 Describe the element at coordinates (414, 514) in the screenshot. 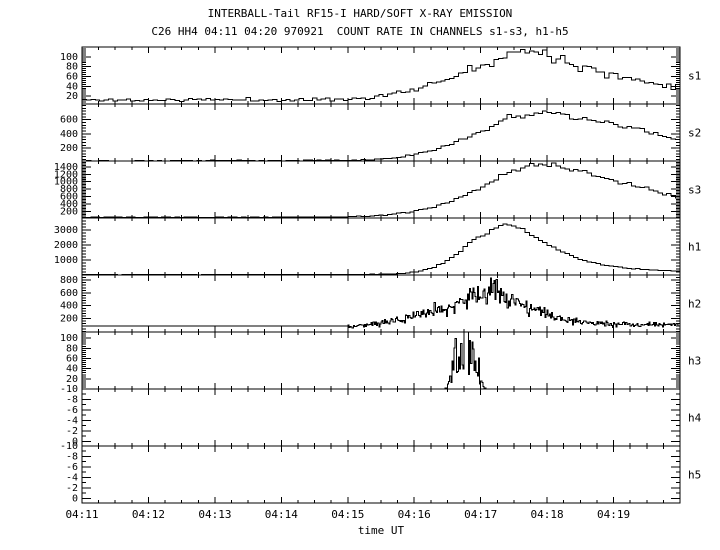

I see `x-tick-label: 04:16` at that location.